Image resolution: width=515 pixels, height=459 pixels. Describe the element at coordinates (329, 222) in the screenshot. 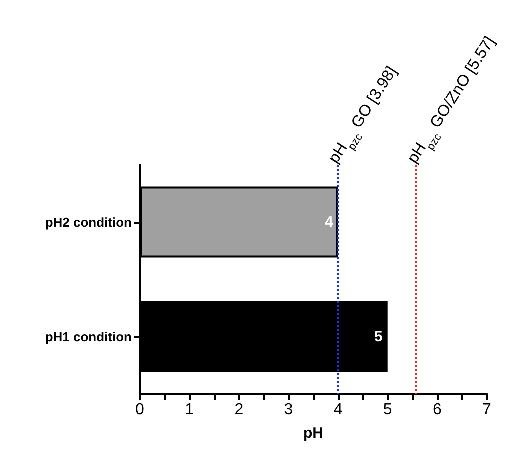

I see `data-label: 4` at that location.